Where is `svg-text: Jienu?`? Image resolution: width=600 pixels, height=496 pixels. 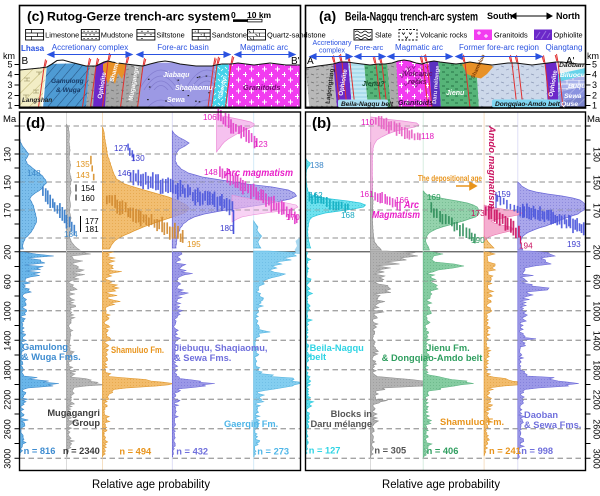 svg-text: Jienu? is located at coordinates (373, 84).